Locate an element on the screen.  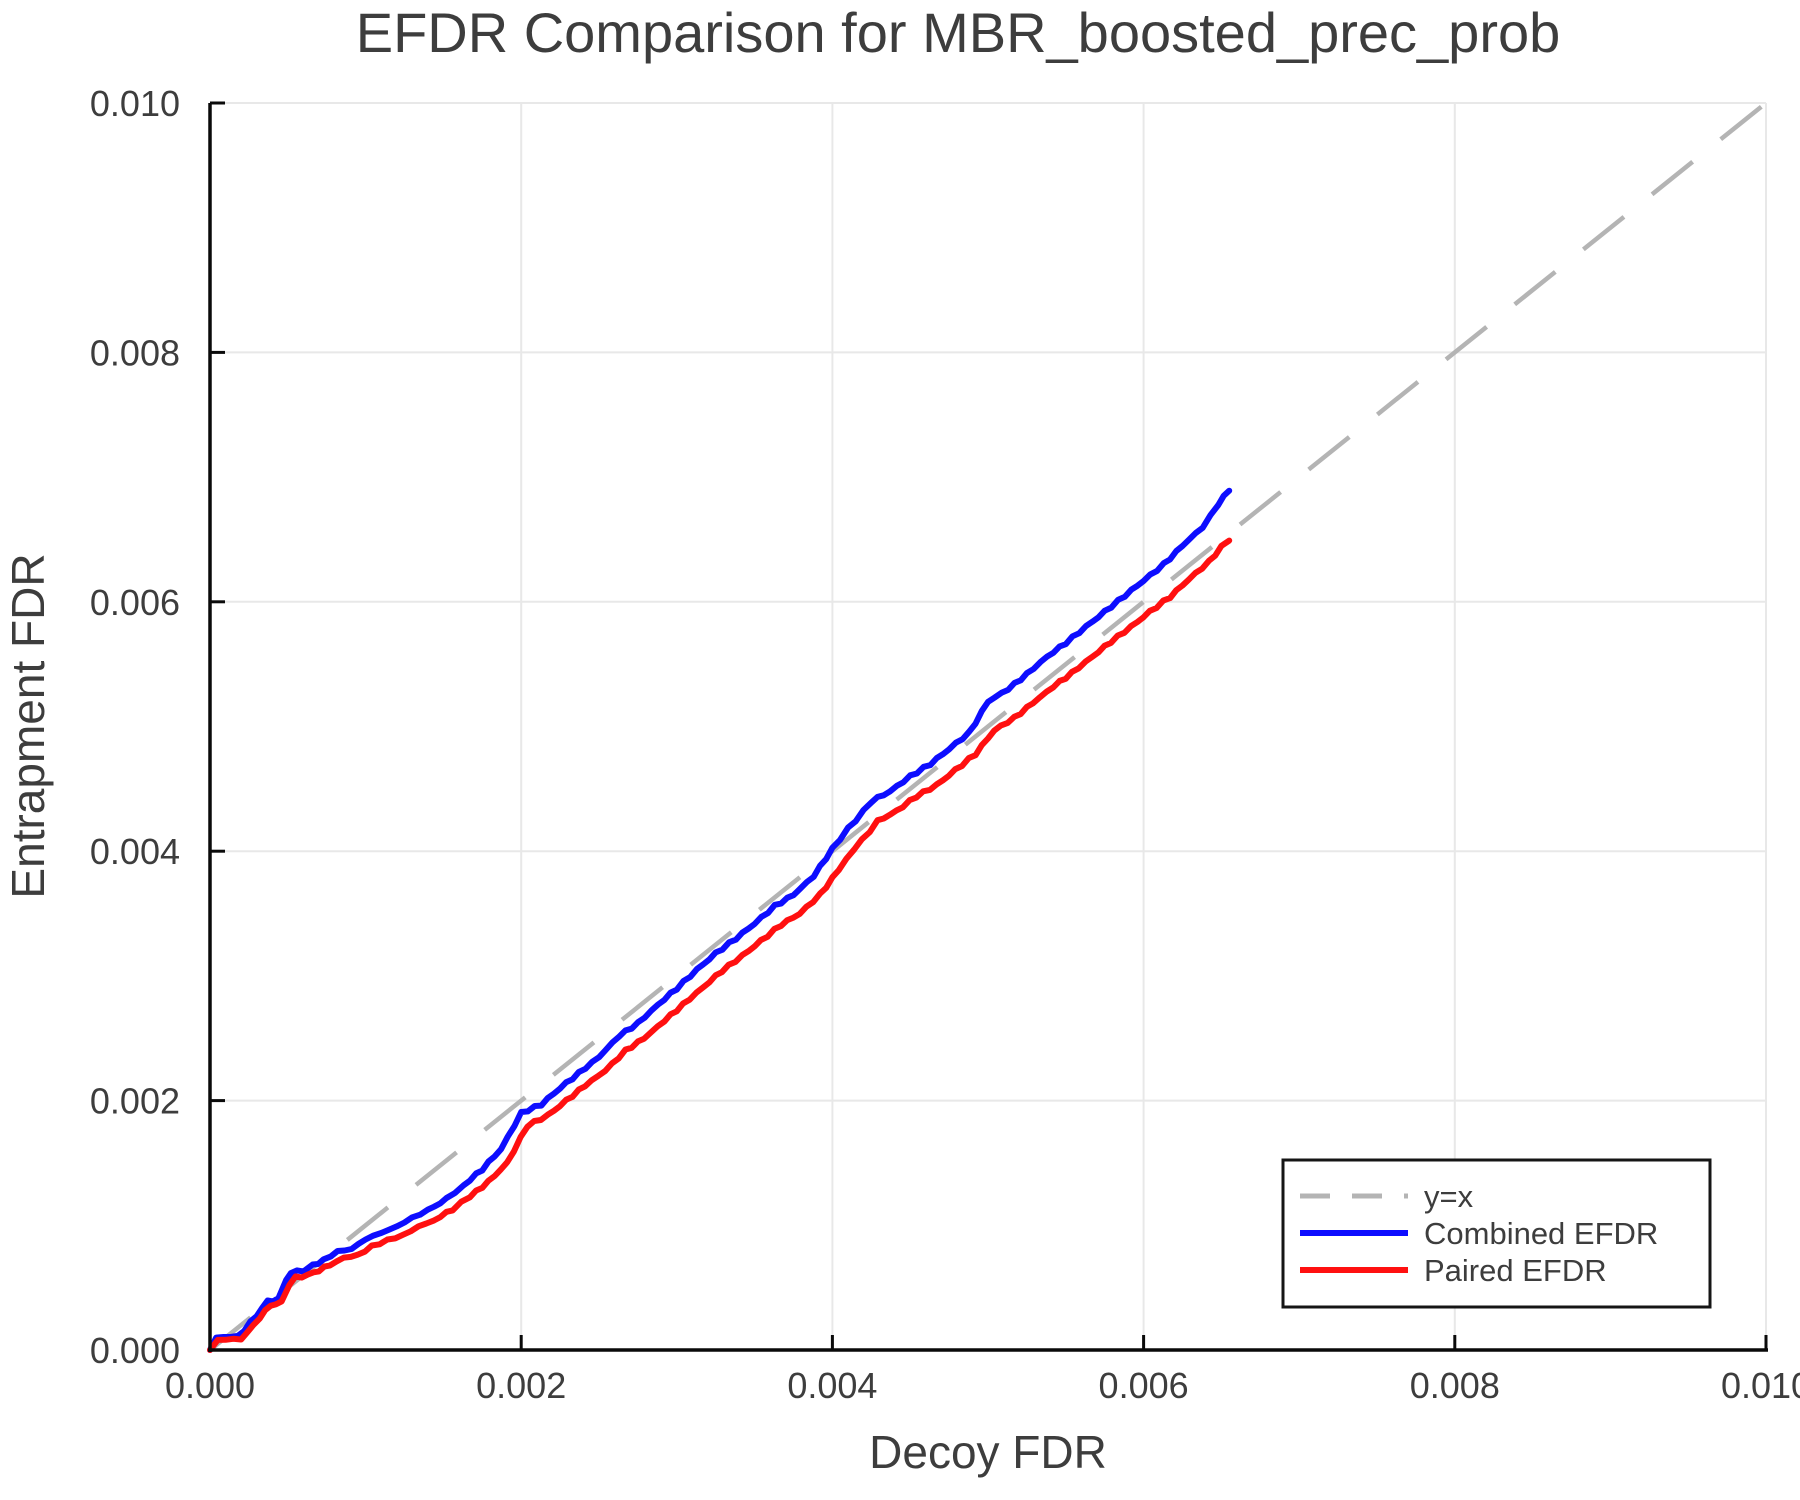
x-tick-label: 0.000 is located at coordinates (210, 1385).